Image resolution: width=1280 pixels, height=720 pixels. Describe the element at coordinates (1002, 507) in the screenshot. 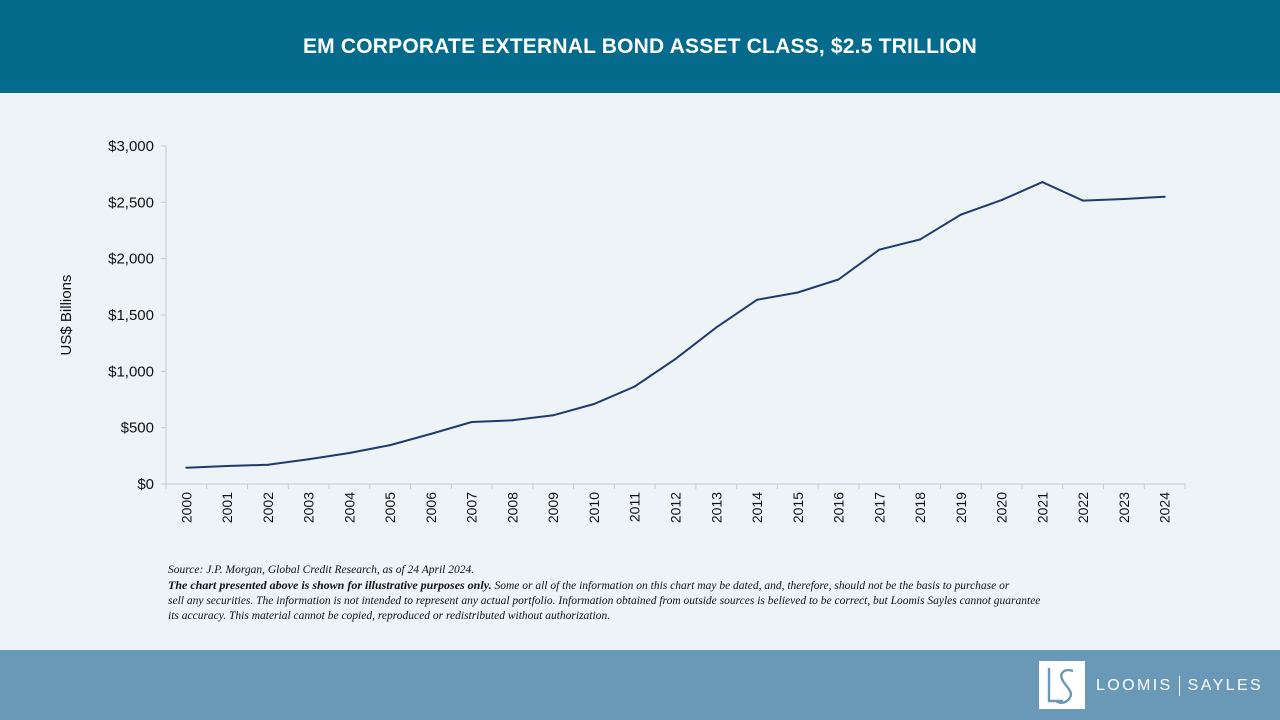

I see `x-tick-label: 2020` at that location.